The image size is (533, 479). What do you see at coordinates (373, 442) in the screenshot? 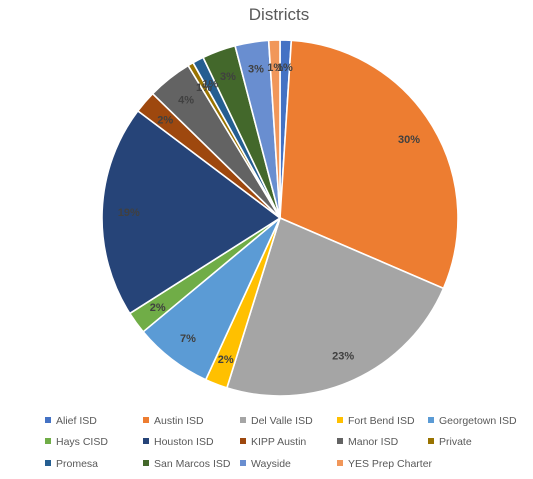
I see `legend-label: Manor ISD` at bounding box center [373, 442].